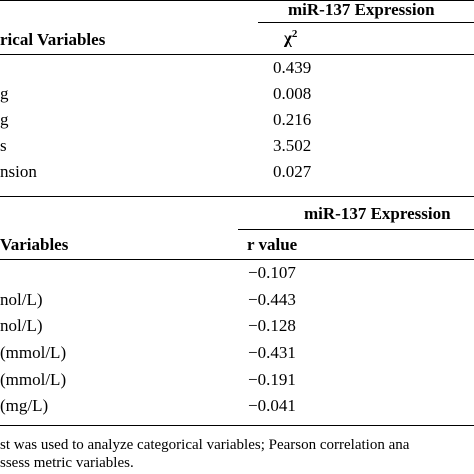 The image size is (474, 474). Describe the element at coordinates (3, 145) in the screenshot. I see `table1-row-label: s` at that location.